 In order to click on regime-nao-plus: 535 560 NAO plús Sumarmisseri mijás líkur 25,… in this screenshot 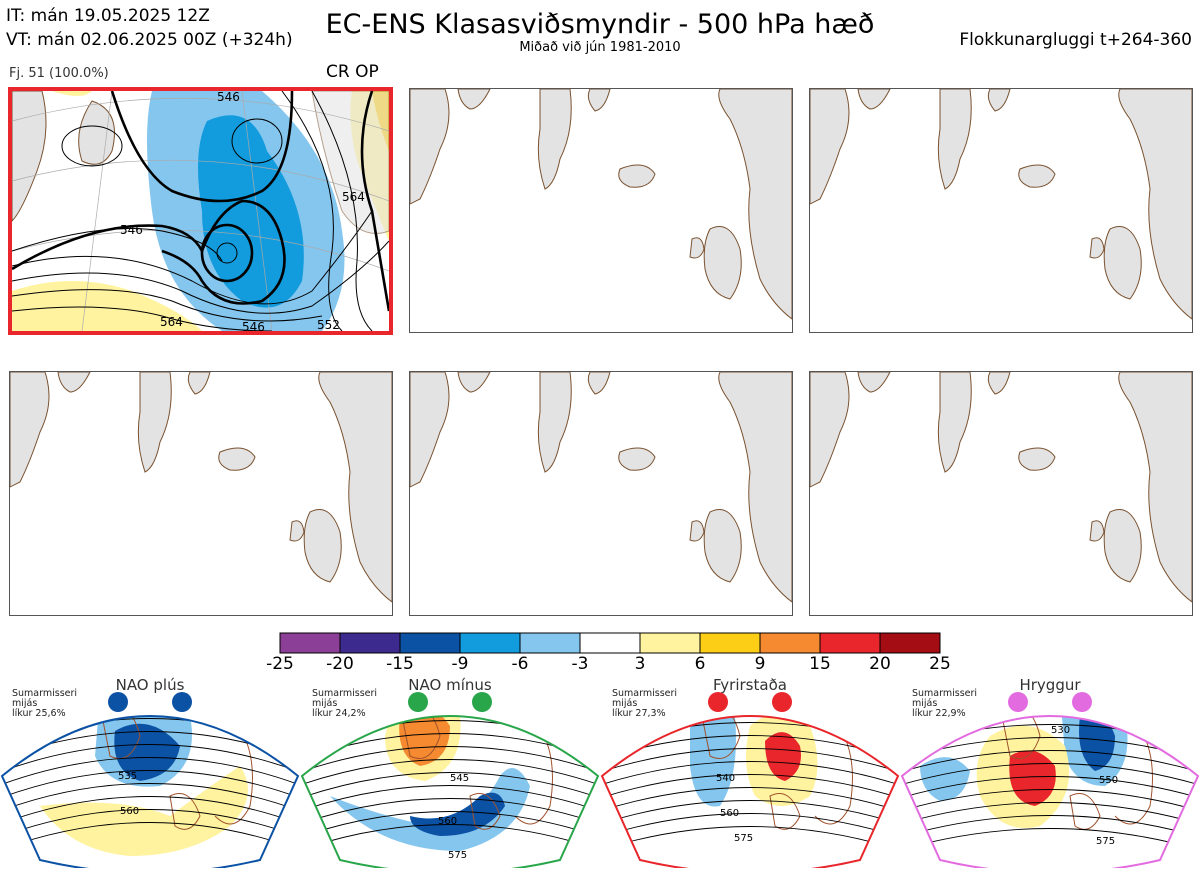, I will do `click(150, 774)`.